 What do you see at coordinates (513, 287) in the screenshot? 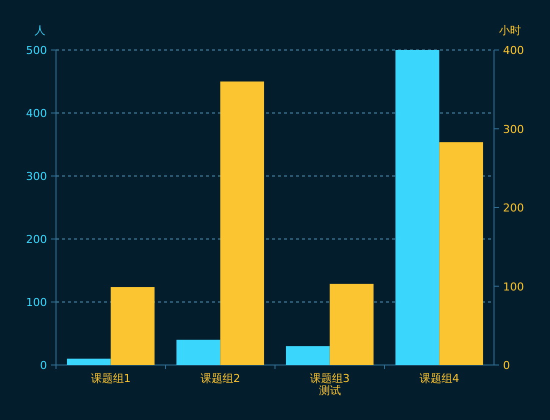
I see `y2-tick-label: 100` at bounding box center [513, 287].